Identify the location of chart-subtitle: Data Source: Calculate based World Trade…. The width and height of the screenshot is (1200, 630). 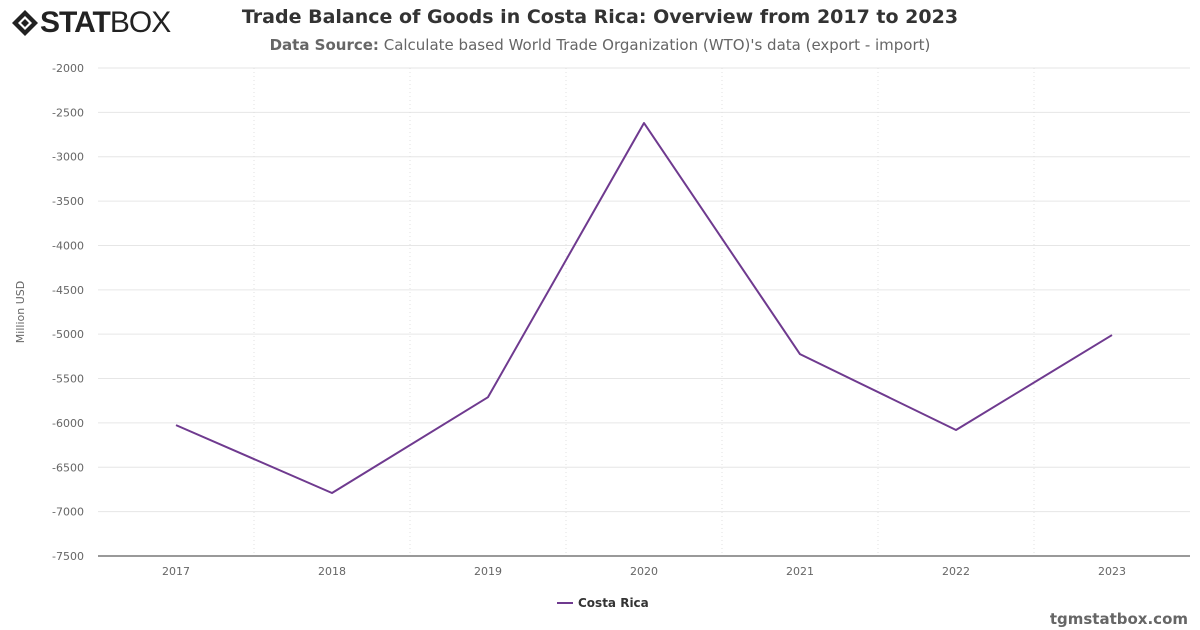
(600, 45).